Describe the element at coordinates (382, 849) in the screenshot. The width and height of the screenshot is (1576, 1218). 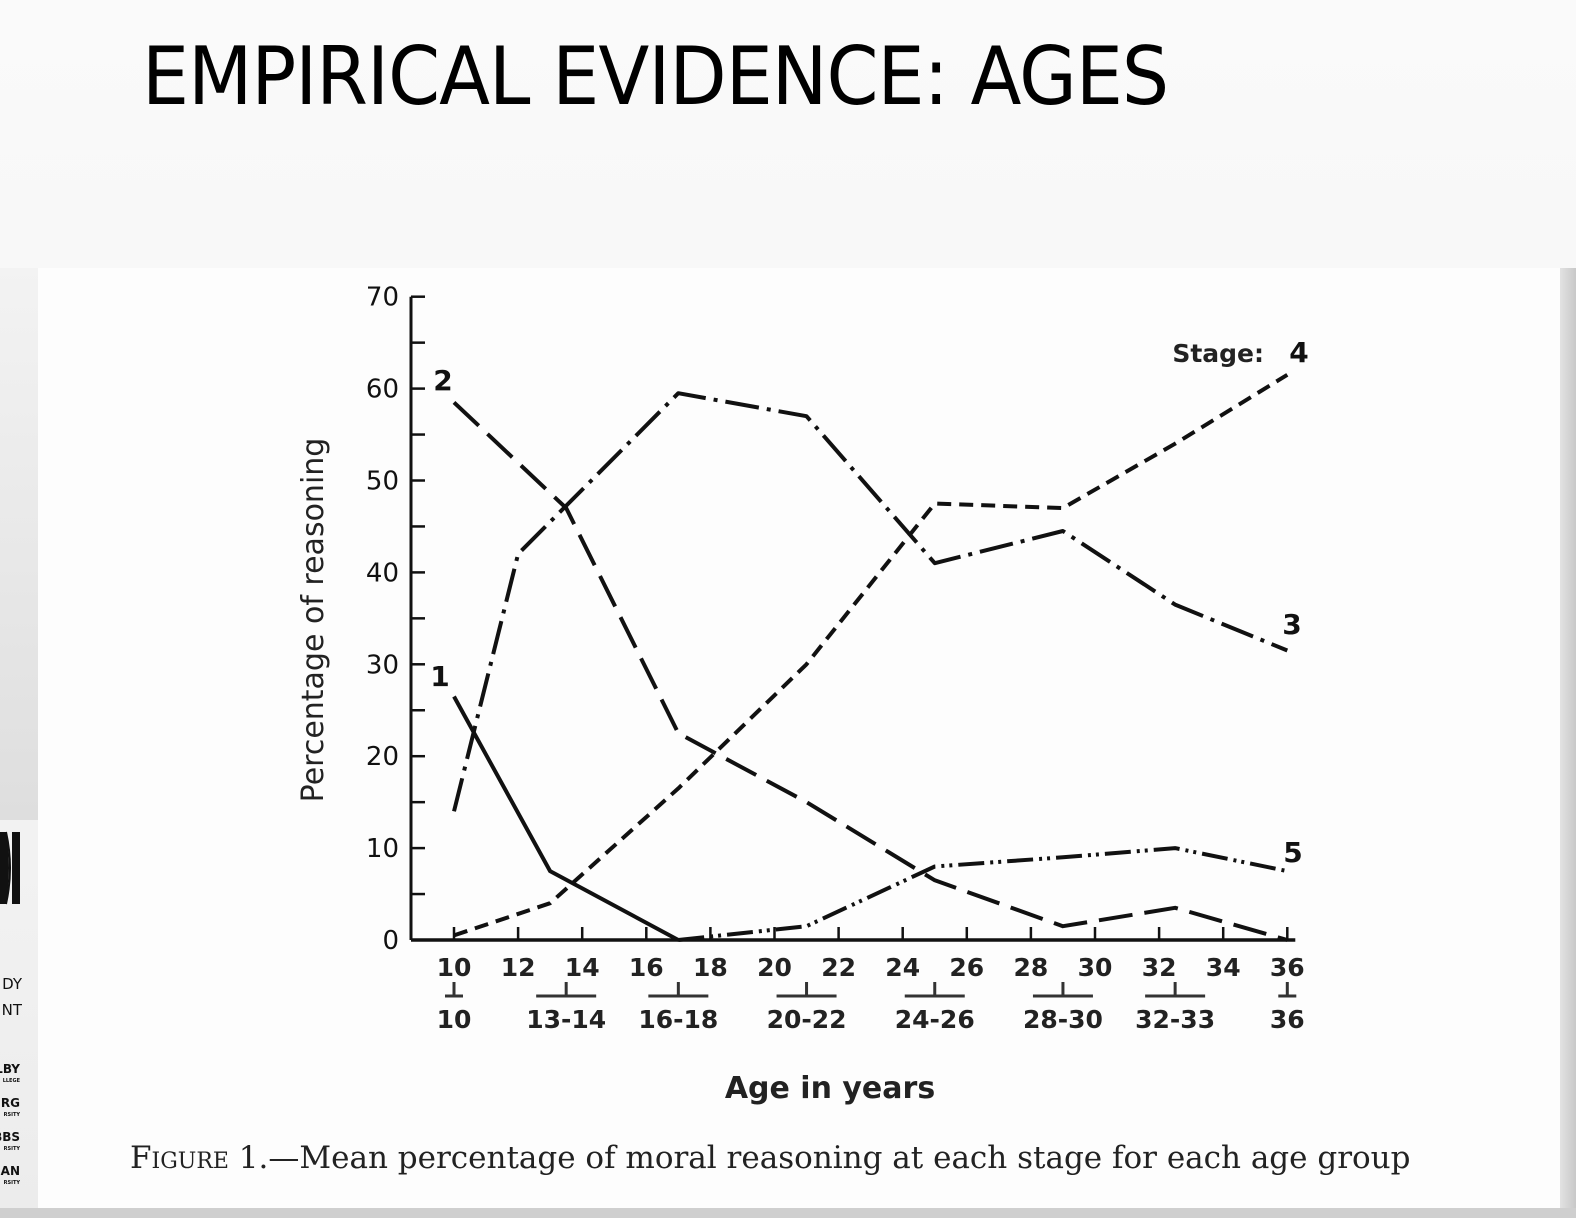
I see `y-tick-label: 10` at that location.